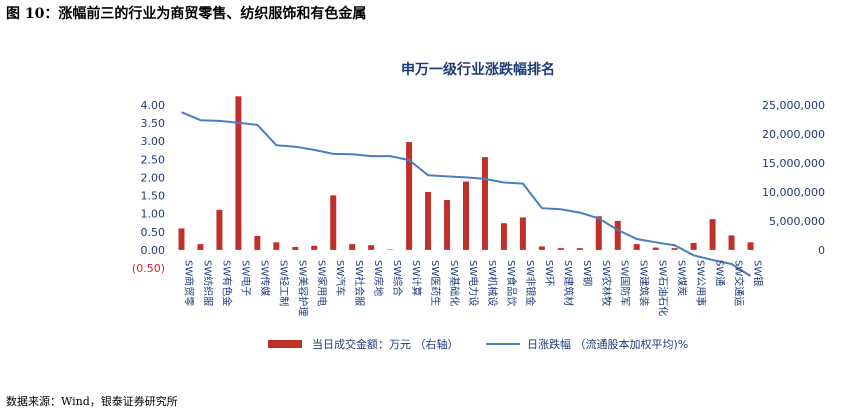 The width and height of the screenshot is (845, 413). Describe the element at coordinates (264, 278) in the screenshot. I see `category-label: SW传媒` at that location.